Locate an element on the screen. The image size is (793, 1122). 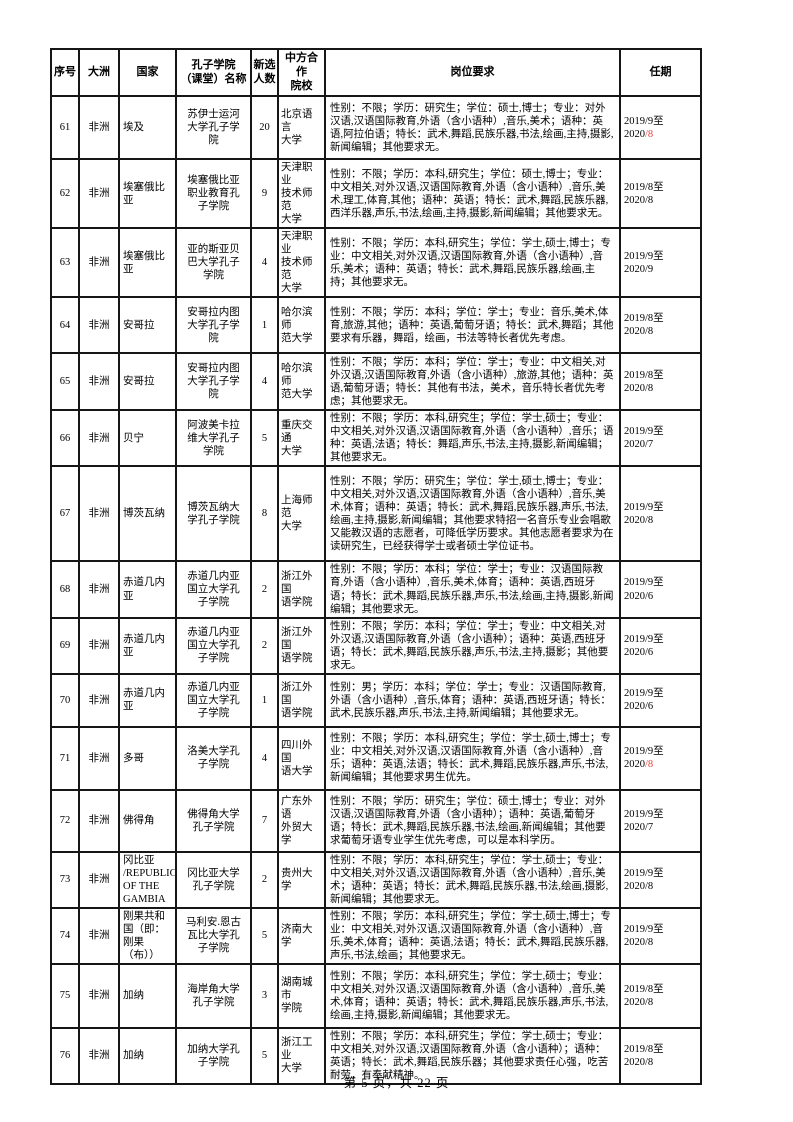
cell-partner: 天津职业 技术师范 大学 is located at coordinates (301, 263).